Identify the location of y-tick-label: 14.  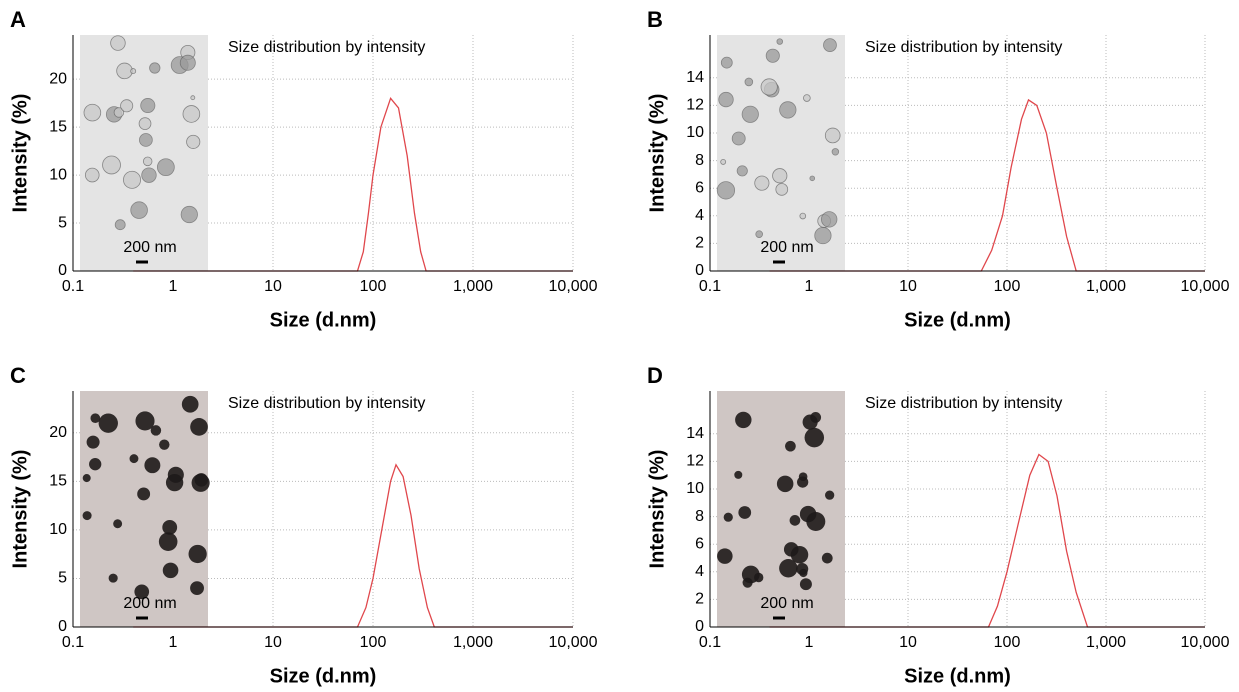
(695, 433).